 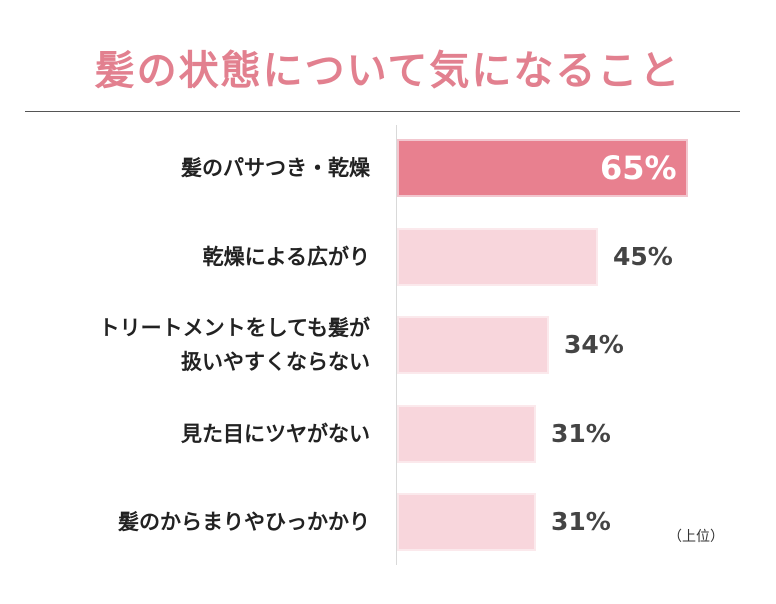 I want to click on value-label-4: 31%, so click(x=581, y=433).